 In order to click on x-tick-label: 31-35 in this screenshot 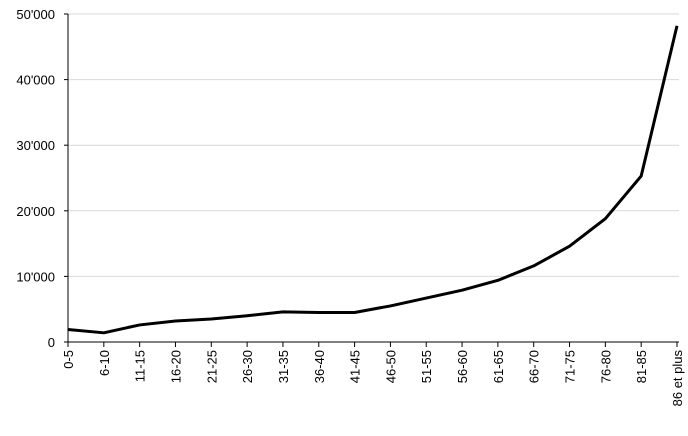, I will do `click(283, 366)`.